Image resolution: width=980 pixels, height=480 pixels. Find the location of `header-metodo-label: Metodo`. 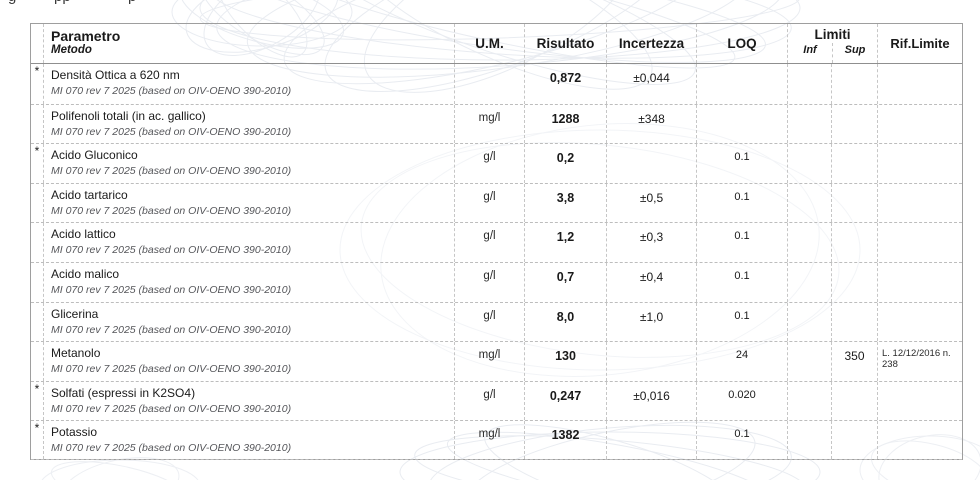

header-metodo-label: Metodo is located at coordinates (71, 50).